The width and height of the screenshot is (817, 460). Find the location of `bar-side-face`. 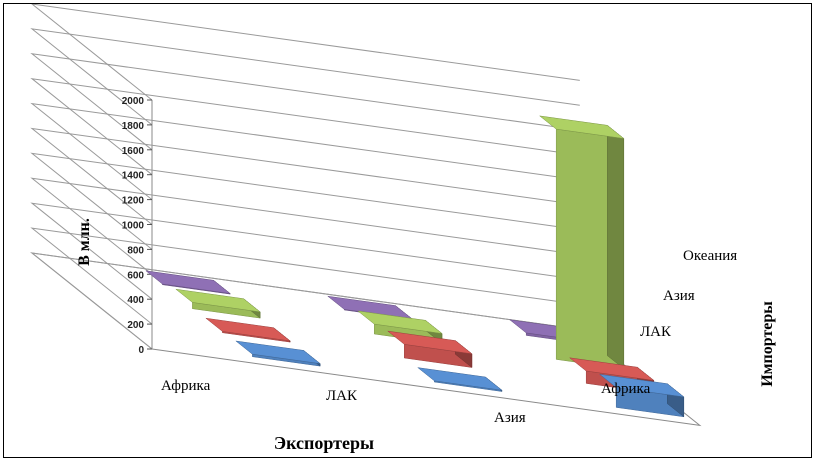

bar-side-face is located at coordinates (616, 247).